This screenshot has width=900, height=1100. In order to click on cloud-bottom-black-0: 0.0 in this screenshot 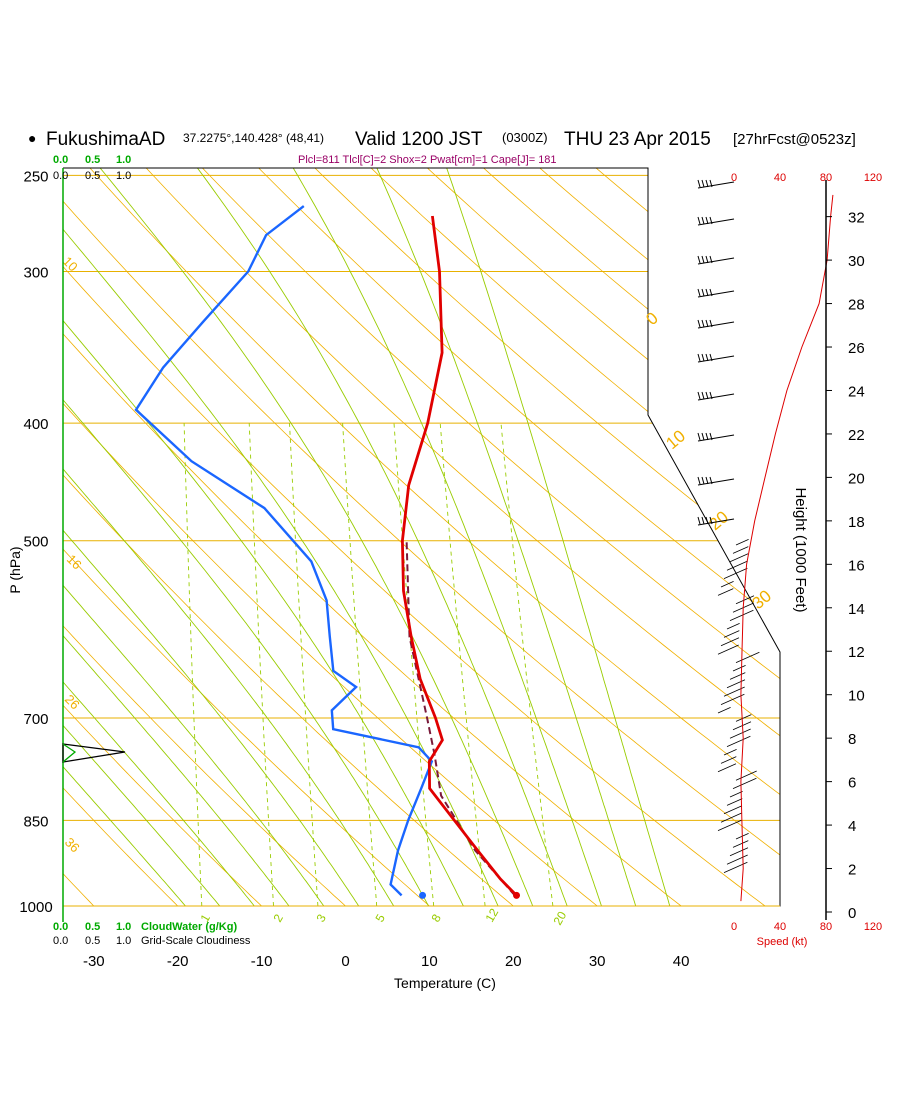, I will do `click(60, 941)`.